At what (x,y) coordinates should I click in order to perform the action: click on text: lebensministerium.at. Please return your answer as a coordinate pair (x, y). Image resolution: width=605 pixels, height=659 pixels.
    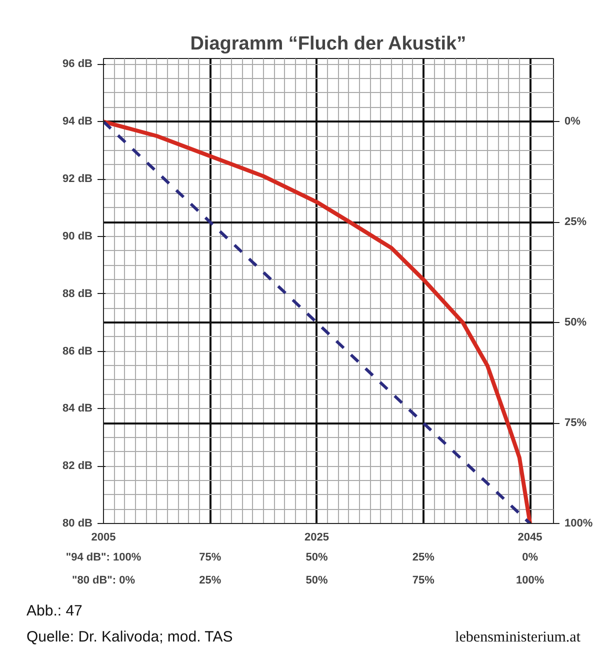
    Looking at the image, I should click on (518, 638).